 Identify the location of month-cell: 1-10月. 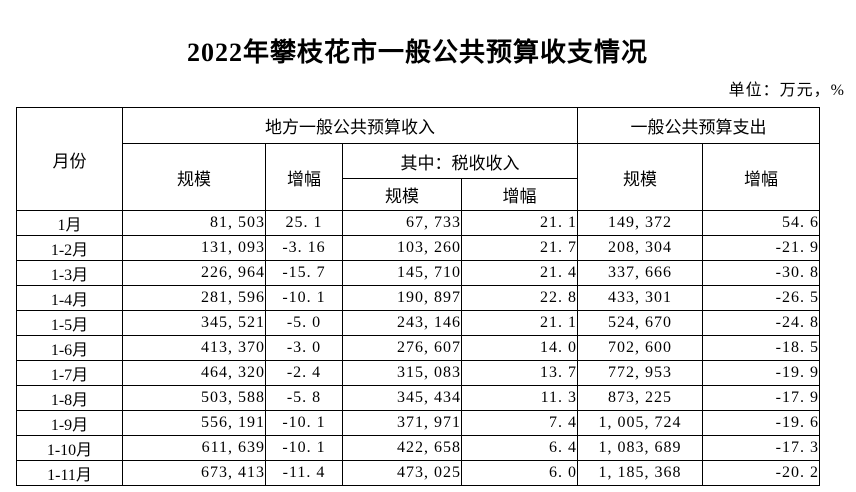
(69, 448).